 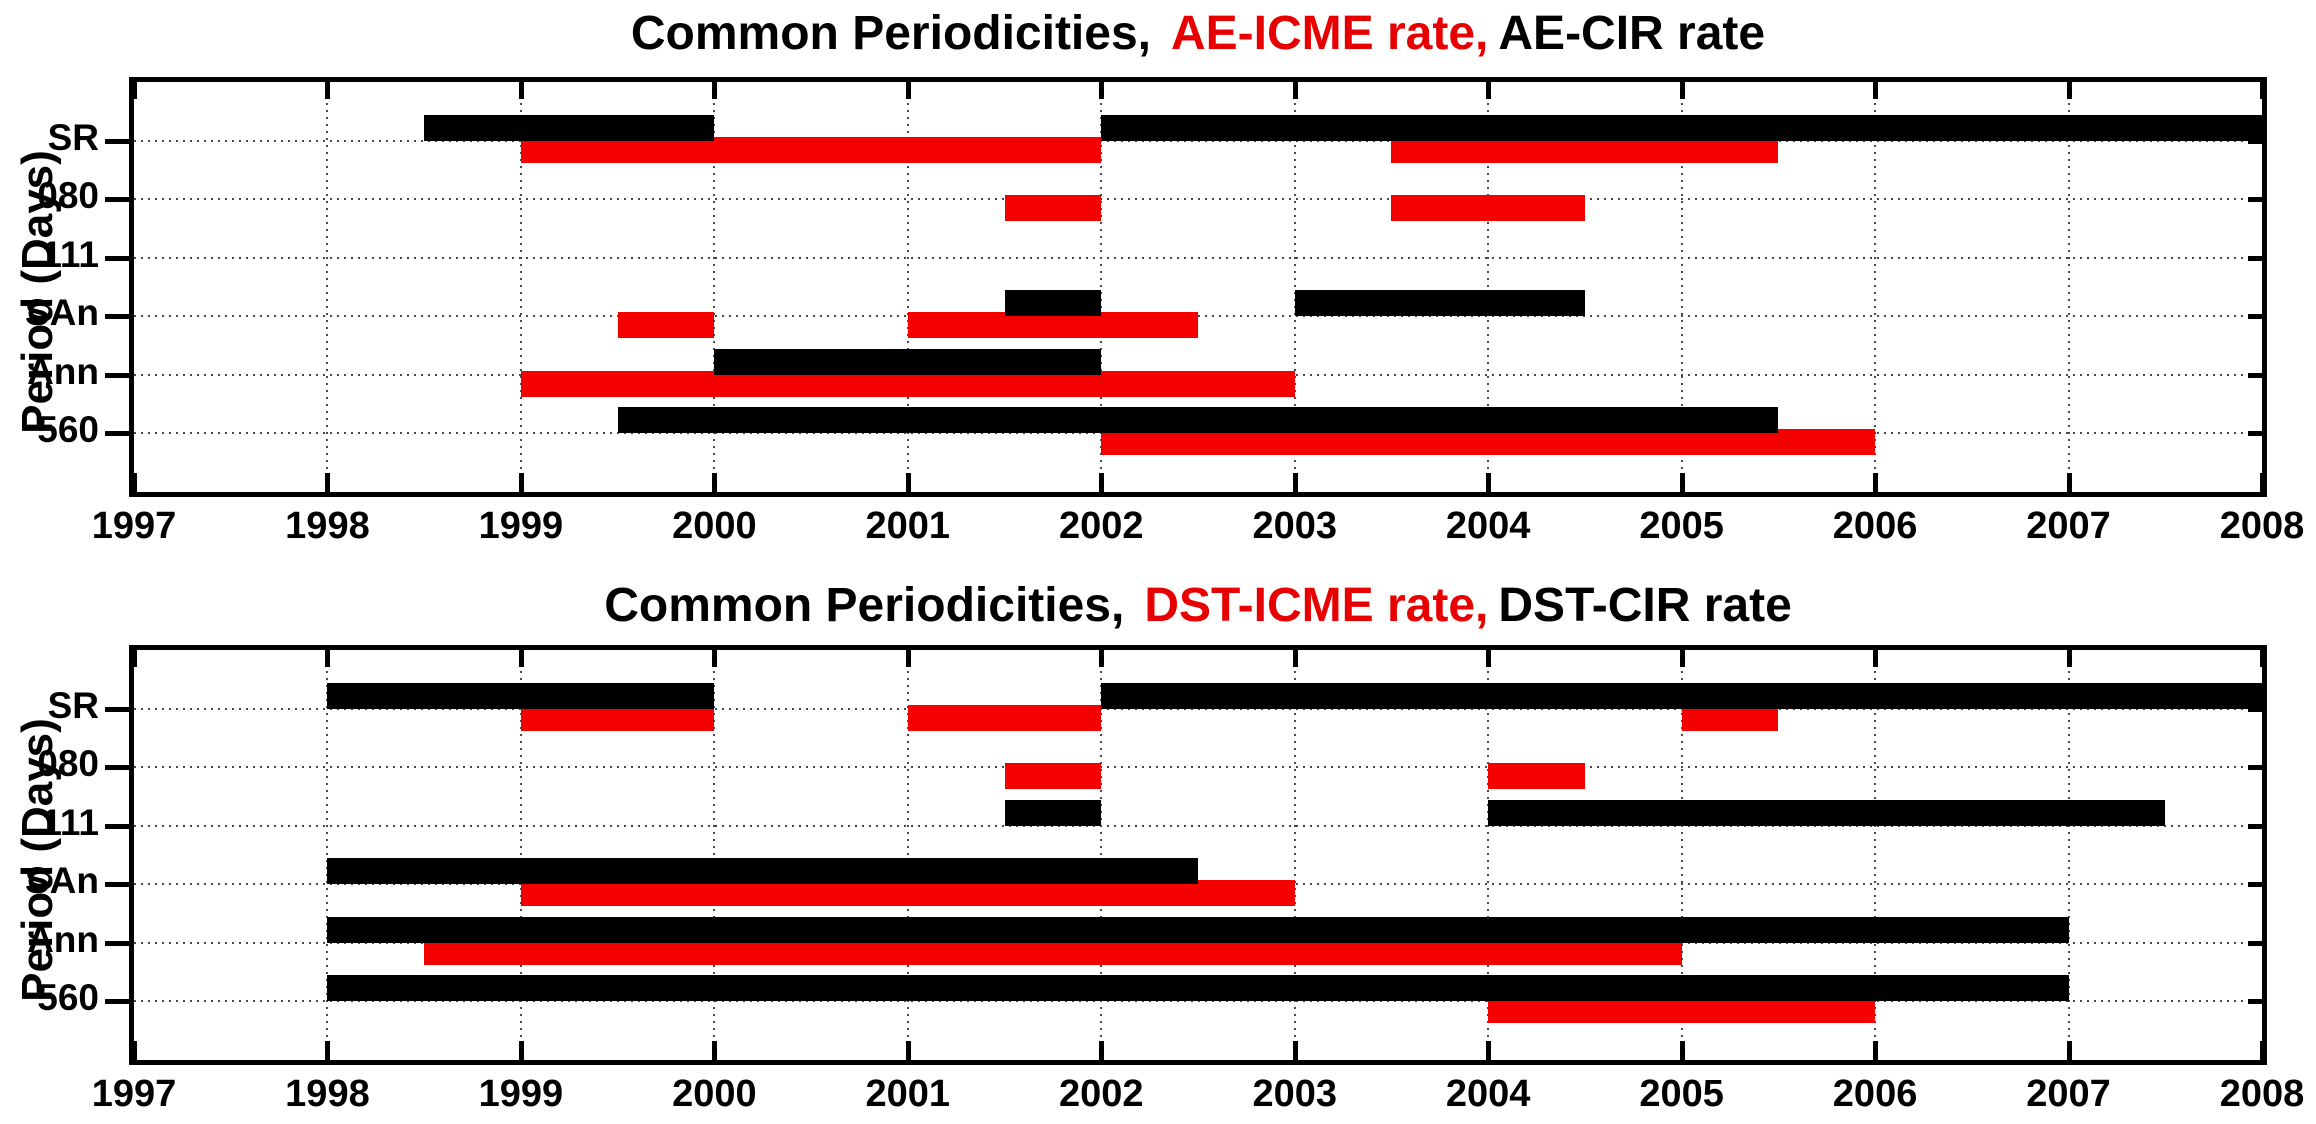 What do you see at coordinates (1681, 855) in the screenshot?
I see `gridline-x-2005` at bounding box center [1681, 855].